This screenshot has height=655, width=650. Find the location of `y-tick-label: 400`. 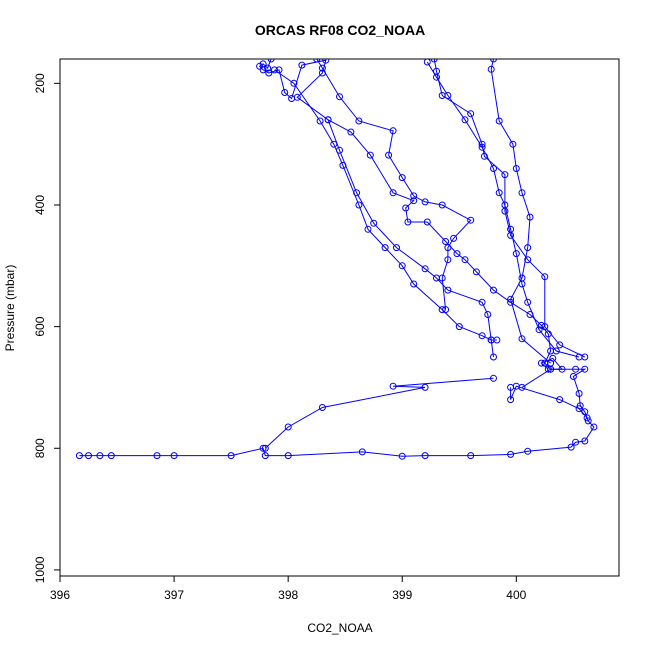

y-tick-label: 400 is located at coordinates (40, 205).